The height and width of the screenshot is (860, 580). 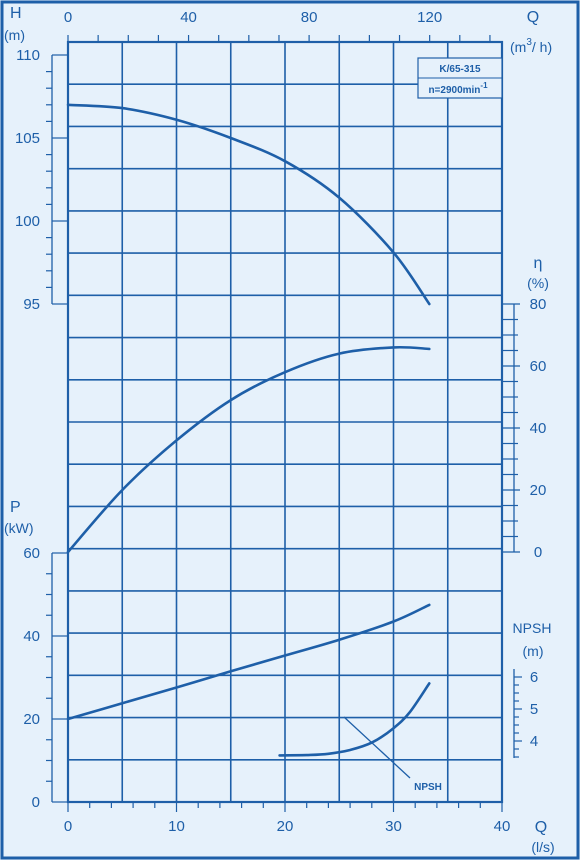 What do you see at coordinates (460, 78) in the screenshot?
I see `model-label-box: K/65-315 n=2900min-1` at bounding box center [460, 78].